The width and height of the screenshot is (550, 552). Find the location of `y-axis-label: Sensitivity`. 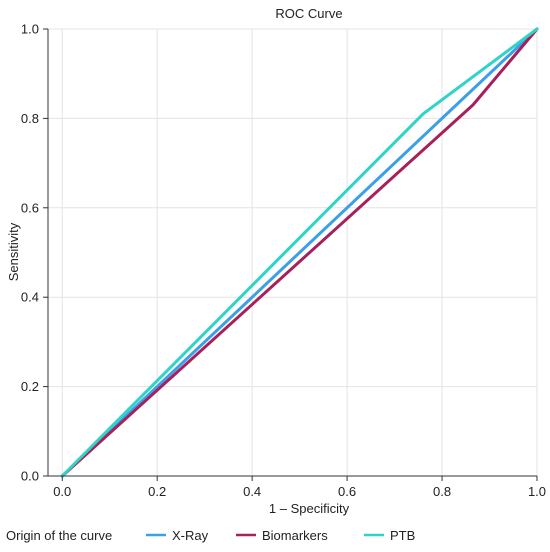

y-axis-label: Sensitivity is located at coordinates (13, 251).